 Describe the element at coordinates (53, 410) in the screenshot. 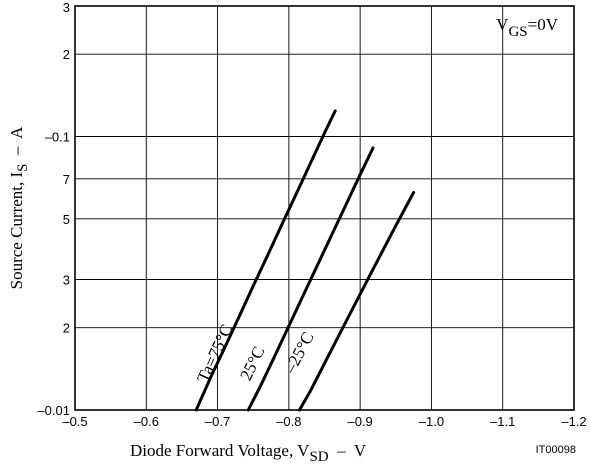

I see `y-tick-label: –0.01` at that location.